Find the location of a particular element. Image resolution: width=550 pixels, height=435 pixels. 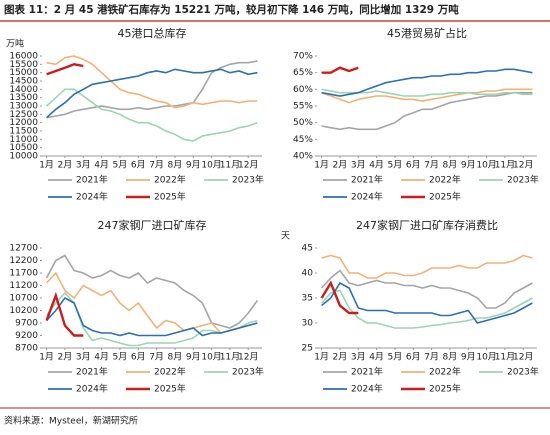

y-tick-label: 12200 is located at coordinates (23, 261).